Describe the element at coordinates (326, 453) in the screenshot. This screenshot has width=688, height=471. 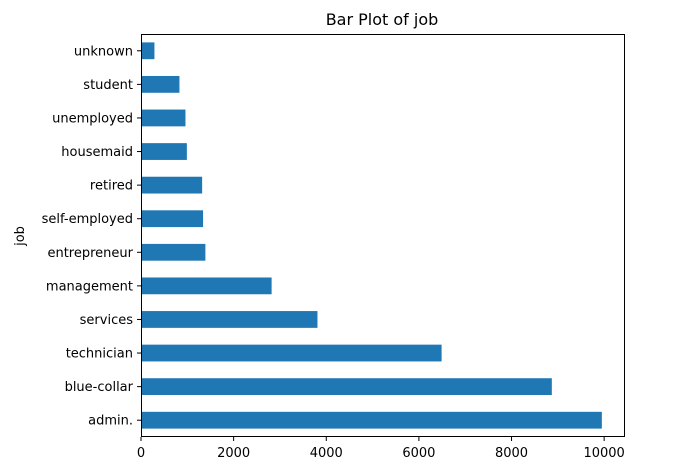
I see `x-tick-label: 4000` at that location.